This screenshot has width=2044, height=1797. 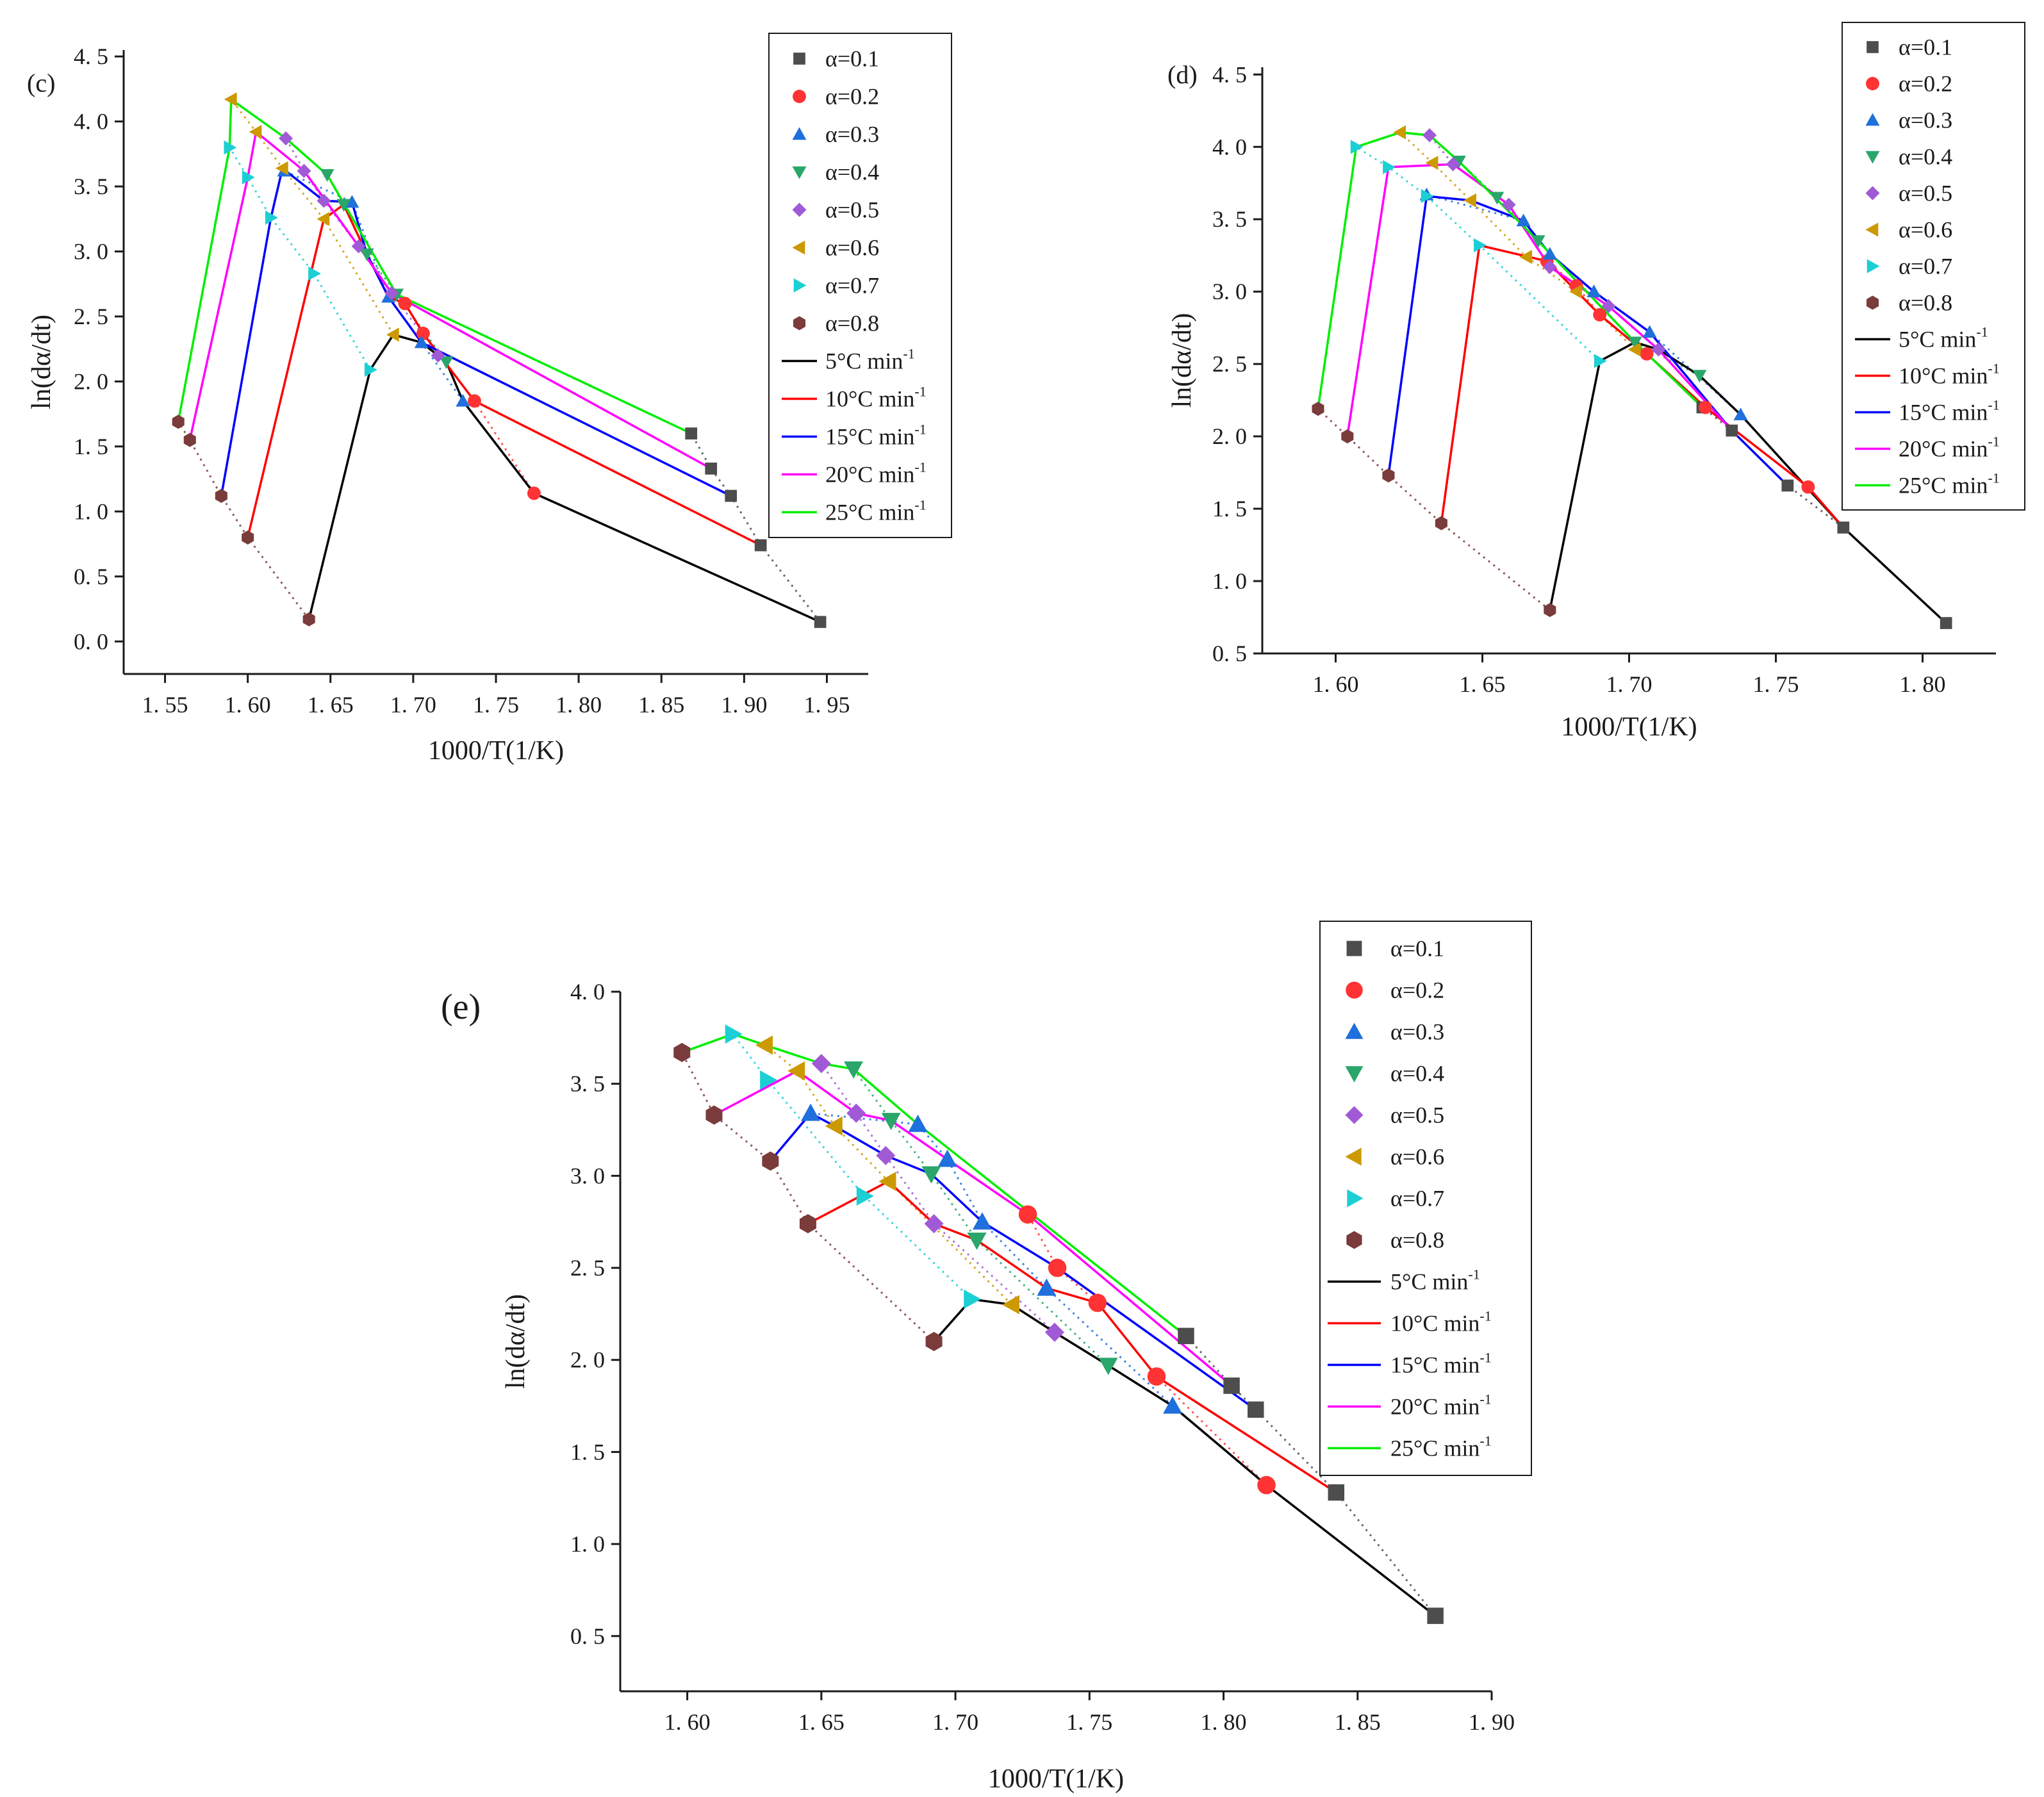 What do you see at coordinates (461, 1007) in the screenshot?
I see `panel-label: (e)` at bounding box center [461, 1007].